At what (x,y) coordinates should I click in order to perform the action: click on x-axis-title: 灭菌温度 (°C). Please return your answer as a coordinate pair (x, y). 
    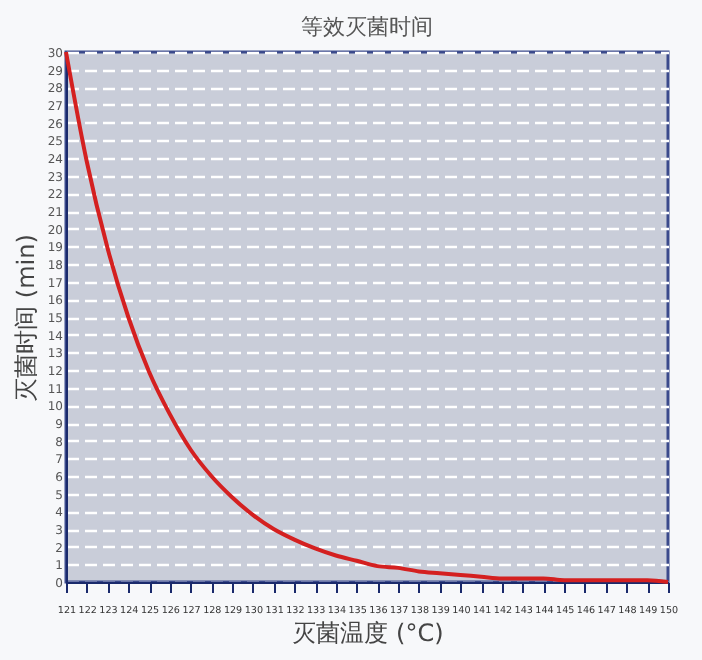
    Looking at the image, I should click on (368, 632).